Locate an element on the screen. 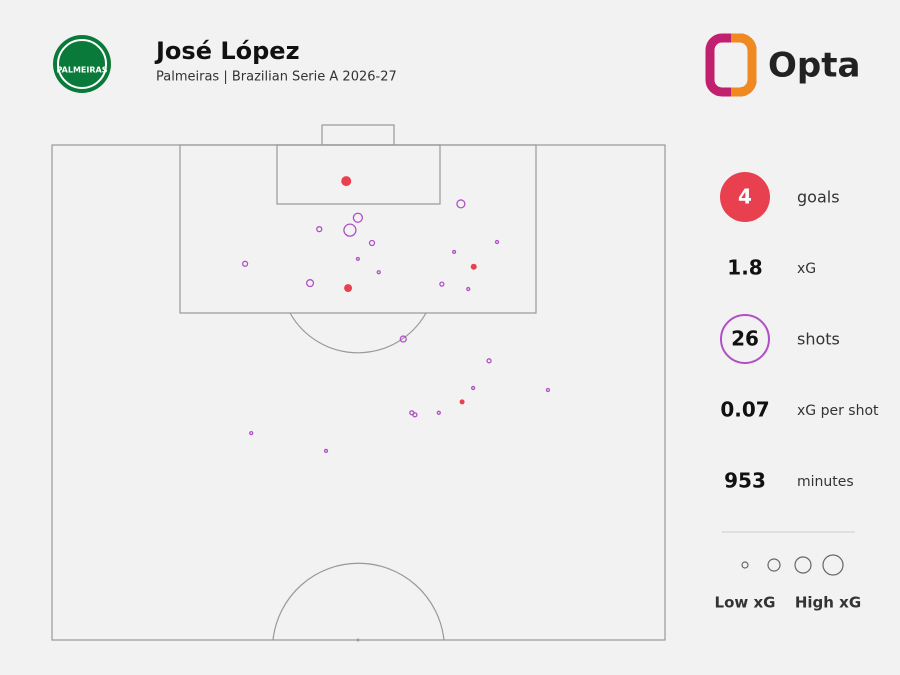 The width and height of the screenshot is (900, 675). stat-value: 26 is located at coordinates (745, 339).